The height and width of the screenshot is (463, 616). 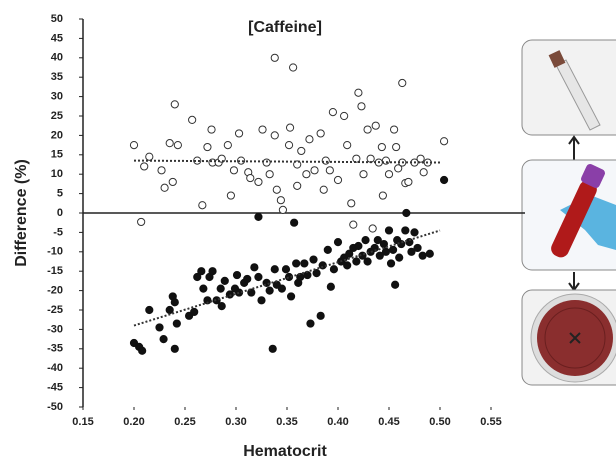 What do you see at coordinates (57, 155) in the screenshot?
I see `y-tick-label: 15` at bounding box center [57, 155].